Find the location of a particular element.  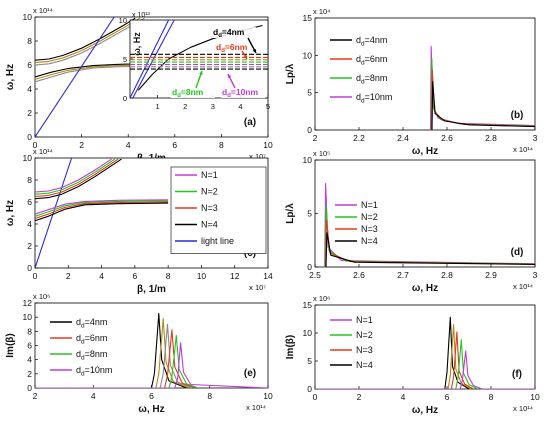

panel-e-legend-label: dd=6nm is located at coordinates (91, 339).